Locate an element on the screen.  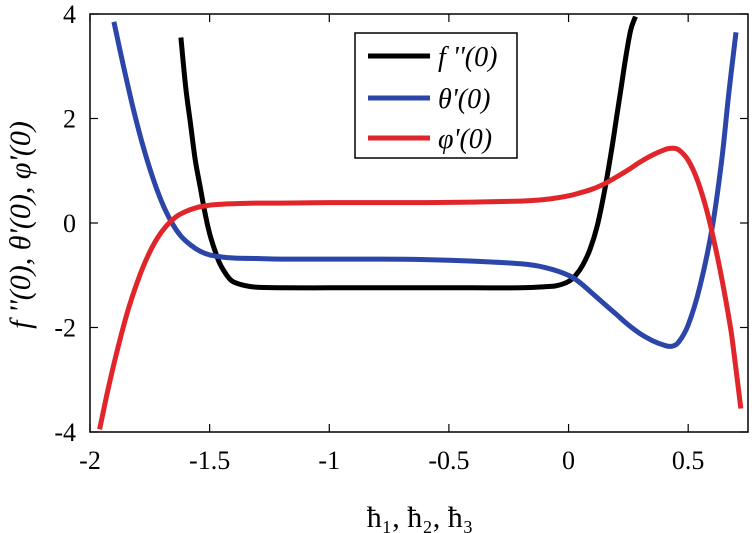
y-tick-label: -2 is located at coordinates (65, 328).